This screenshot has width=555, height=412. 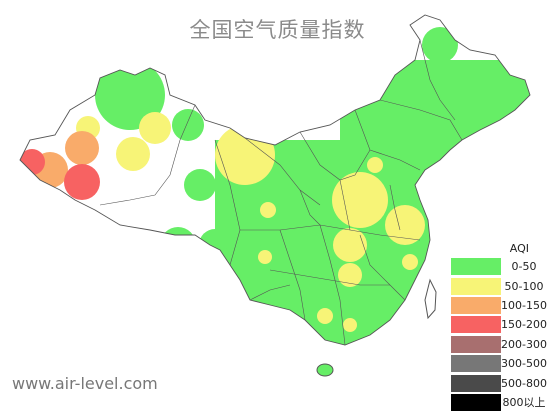 I want to click on legend-title: AQI, so click(x=519, y=248).